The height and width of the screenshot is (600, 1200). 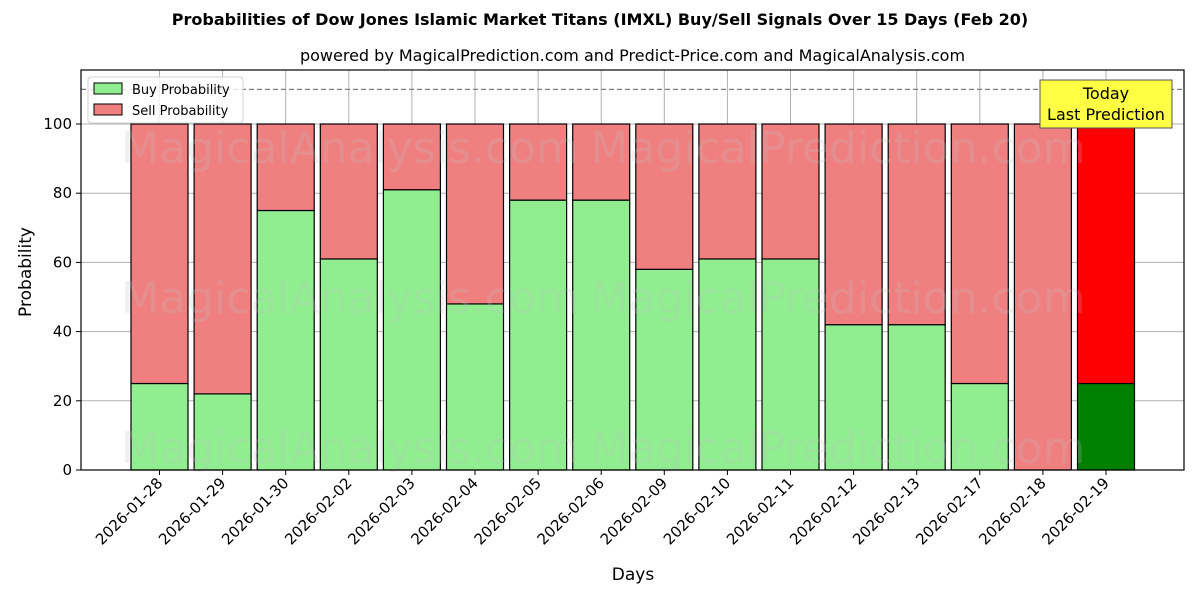 What do you see at coordinates (62, 262) in the screenshot?
I see `y-tick-label: 60` at bounding box center [62, 262].